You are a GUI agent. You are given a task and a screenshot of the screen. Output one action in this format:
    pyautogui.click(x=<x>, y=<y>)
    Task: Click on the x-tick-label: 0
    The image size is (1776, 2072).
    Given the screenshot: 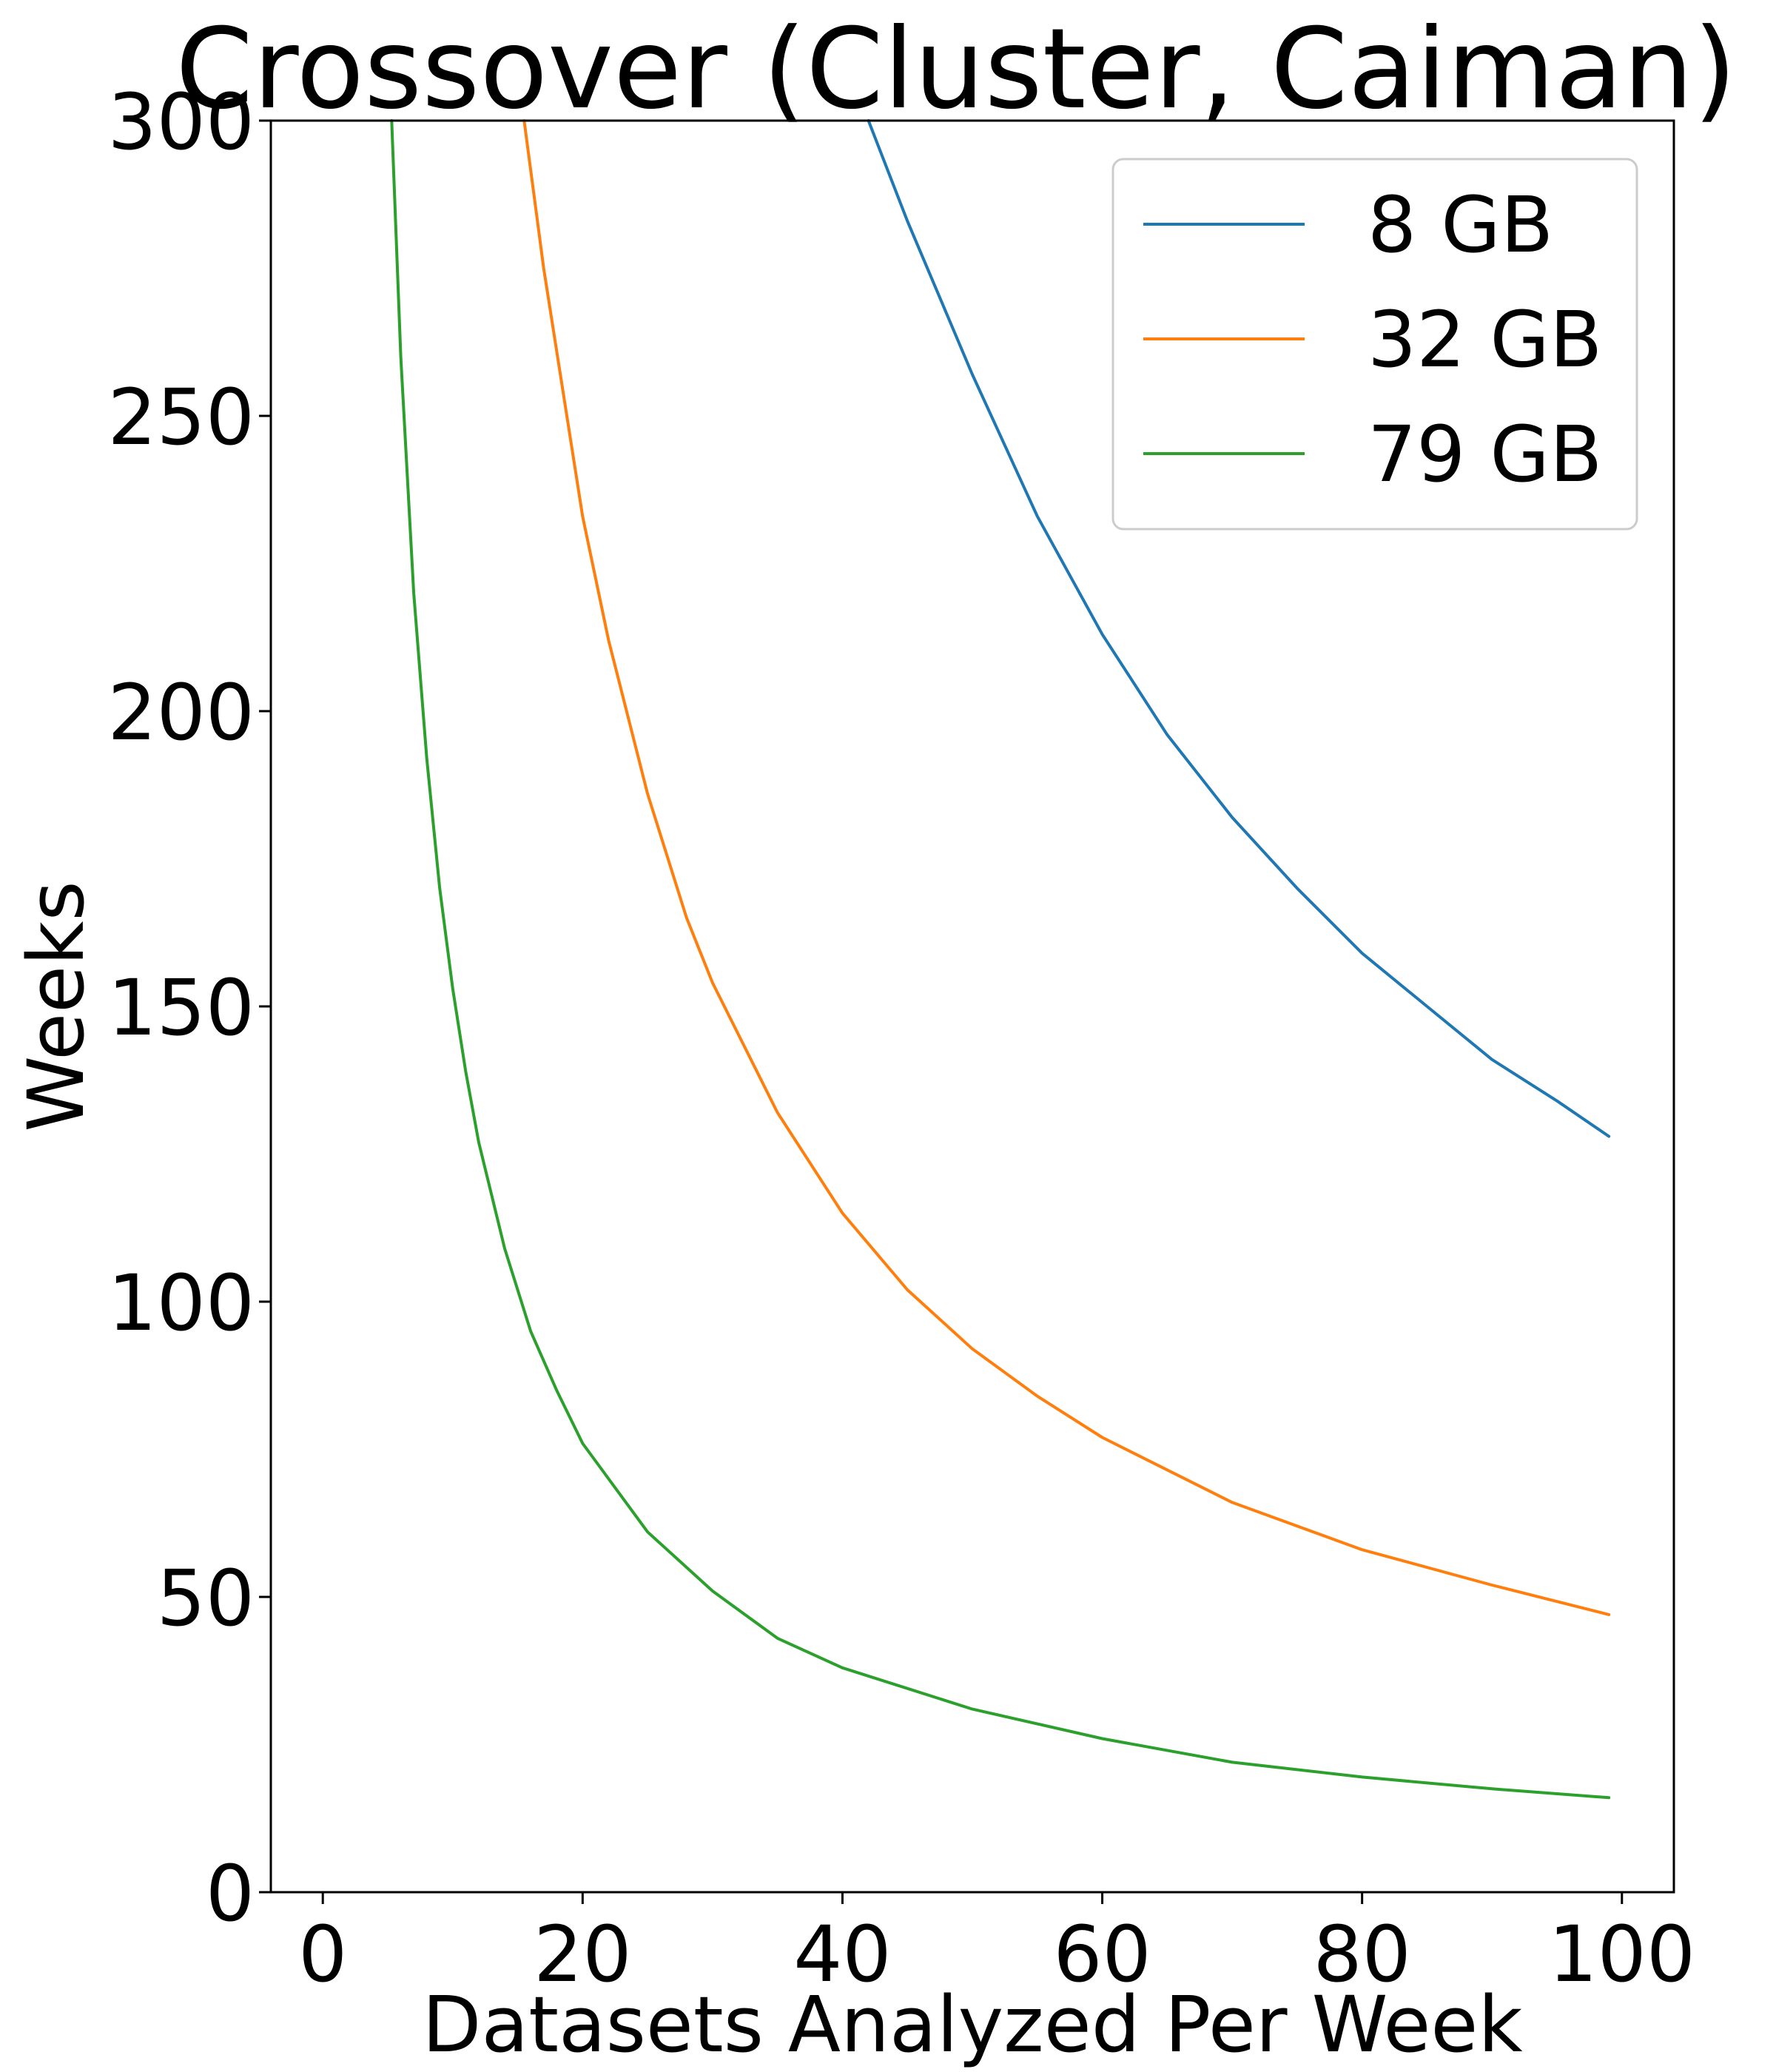 What is the action you would take?
    pyautogui.click(x=322, y=1954)
    